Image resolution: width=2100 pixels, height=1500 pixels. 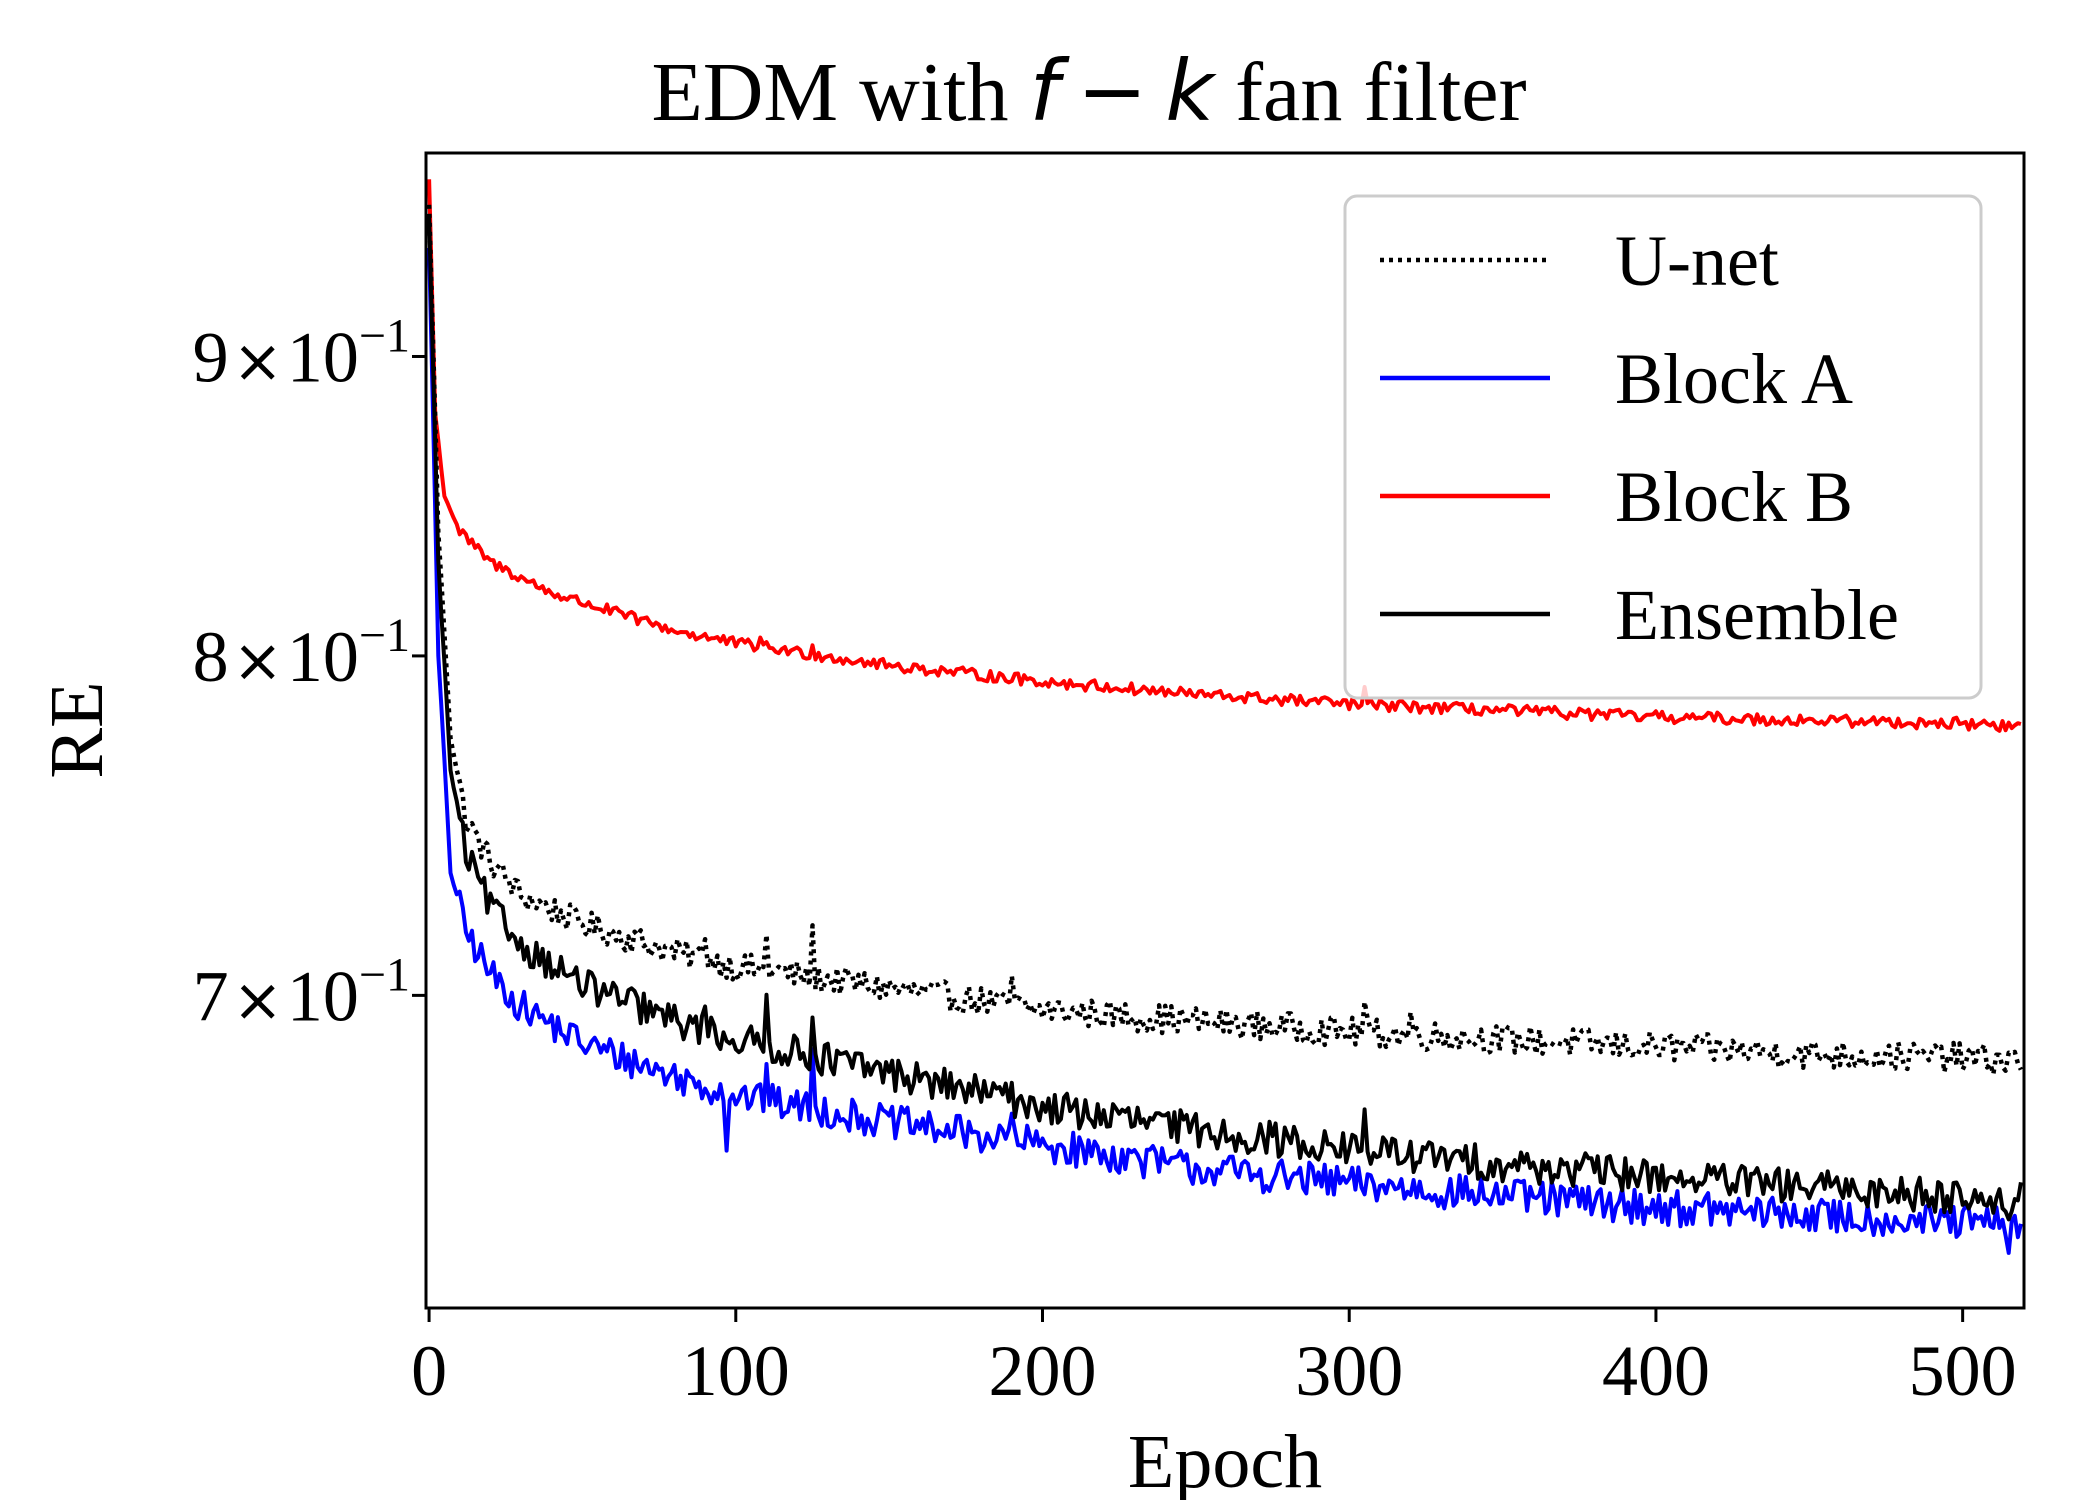 I want to click on title-prefix: EDM with, so click(x=840, y=92).